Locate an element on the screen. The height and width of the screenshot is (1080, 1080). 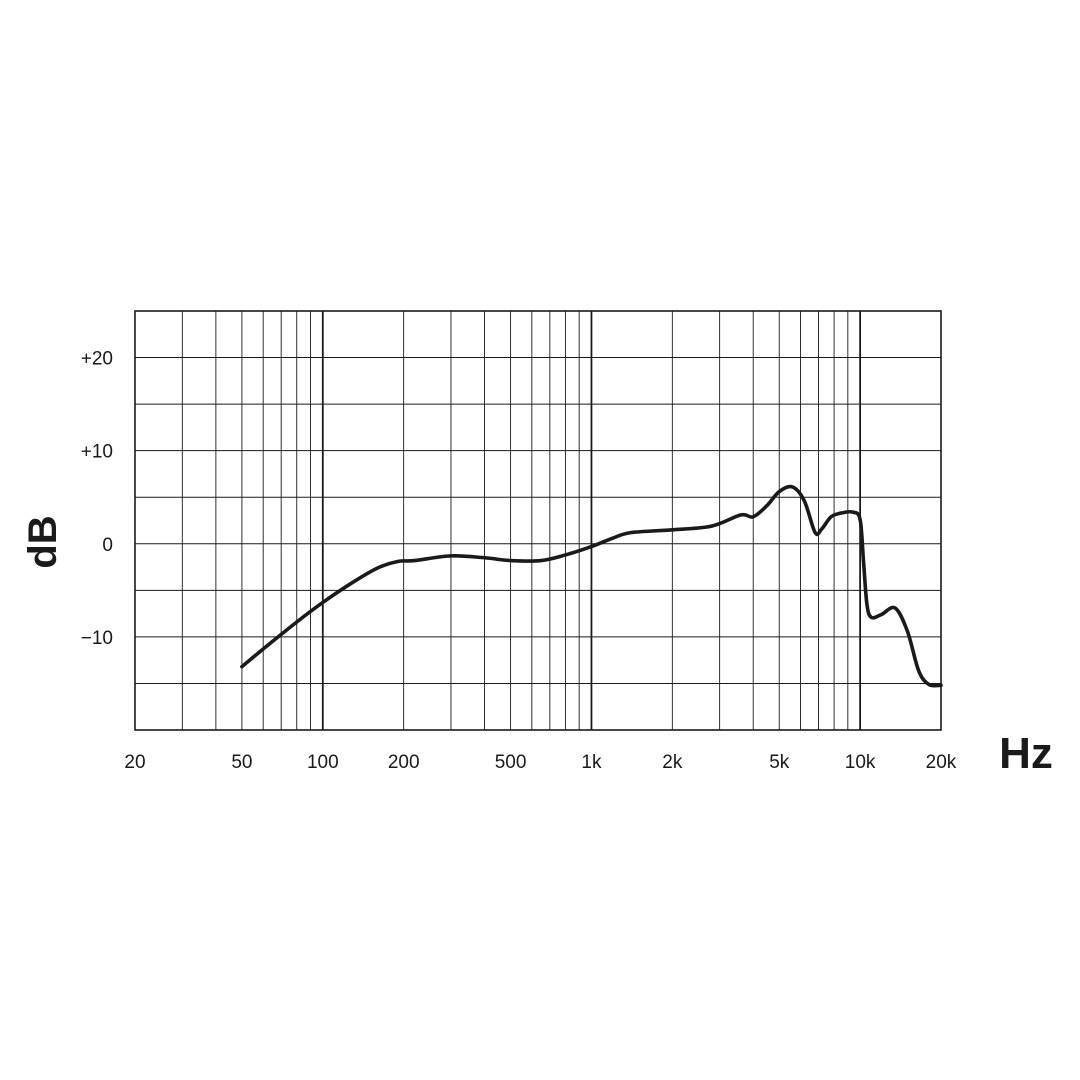
x-tick-label: 2k is located at coordinates (672, 762).